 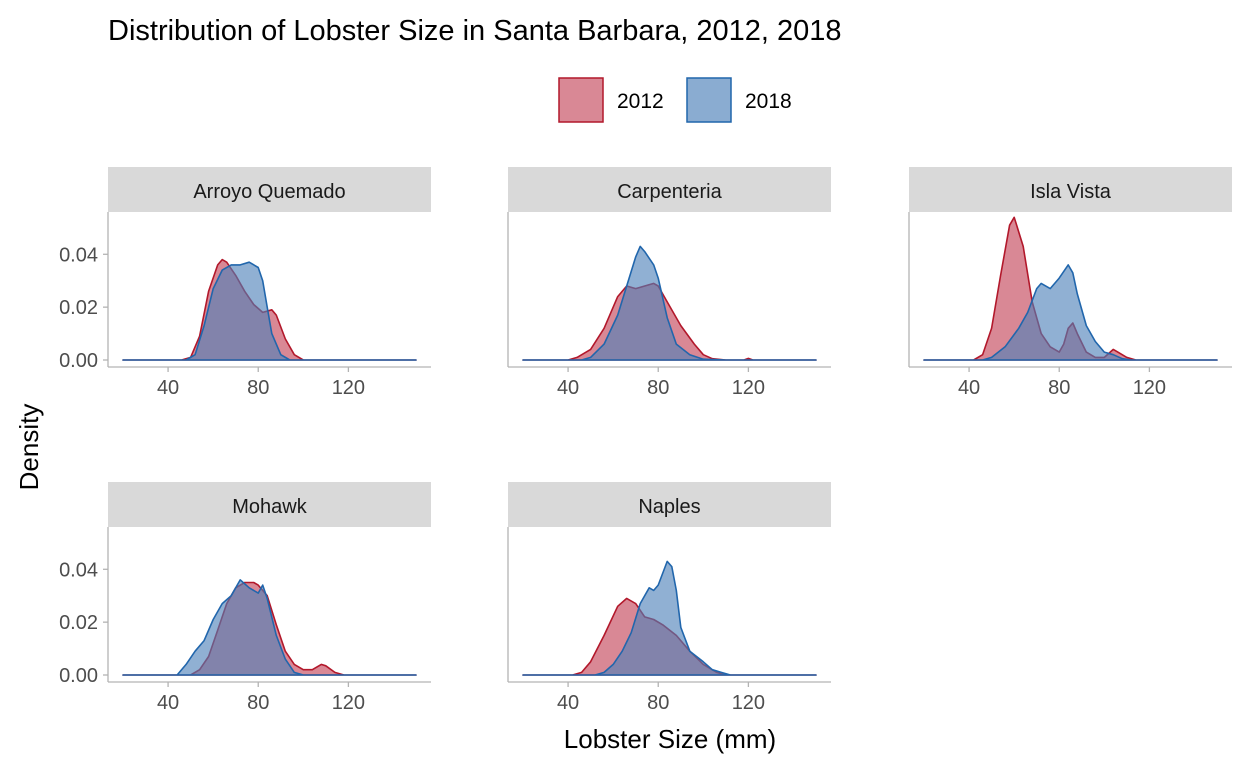 I want to click on facet-strip-label: Mohawk, so click(x=269, y=507).